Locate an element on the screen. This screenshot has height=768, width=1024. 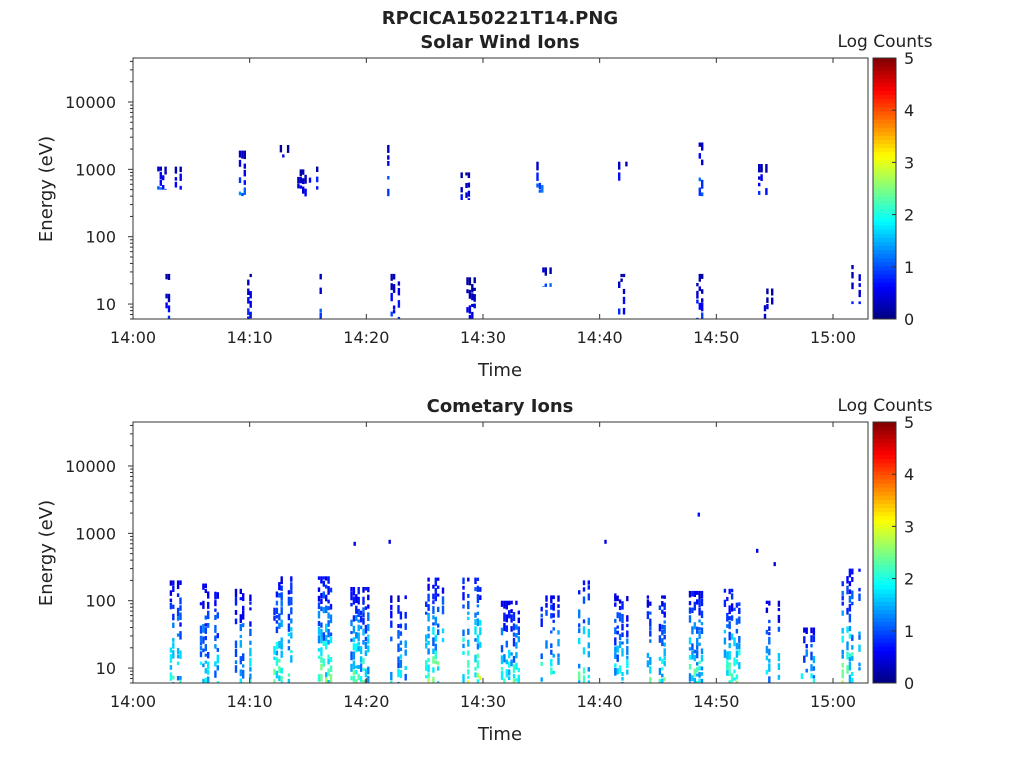
panel2-xlabel: Time is located at coordinates (499, 734).